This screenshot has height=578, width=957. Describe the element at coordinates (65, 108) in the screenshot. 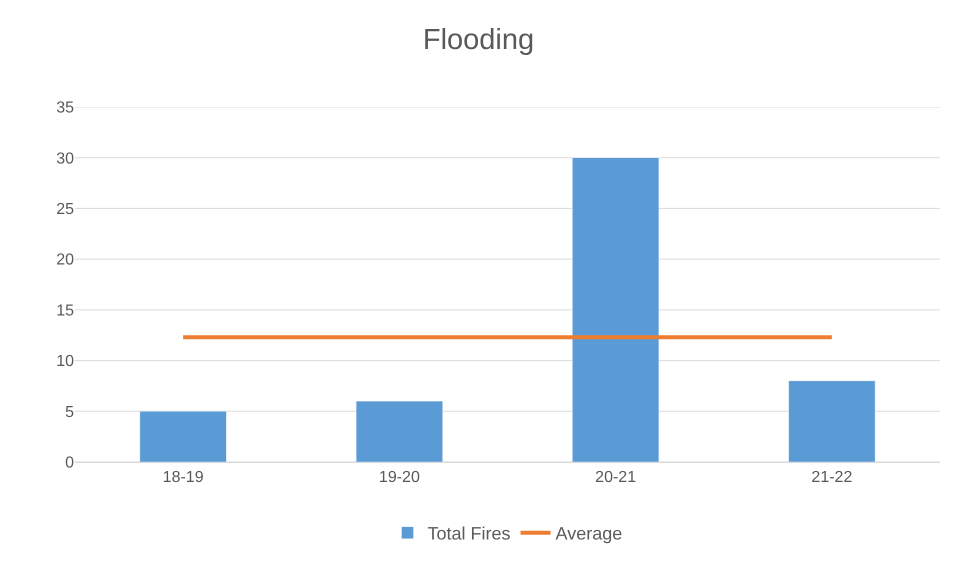

I see `y-tick-label: 35` at that location.